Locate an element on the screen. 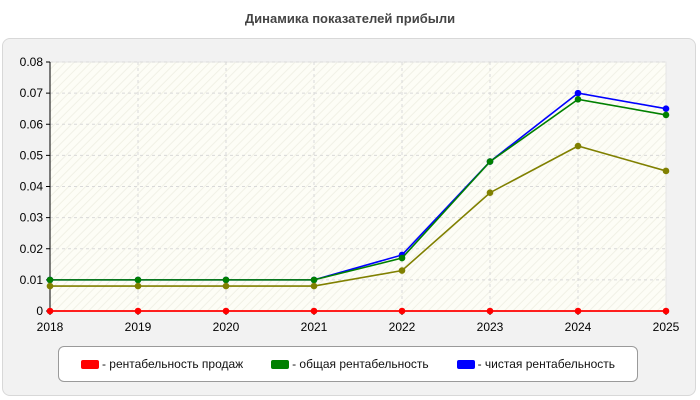 This screenshot has width=700, height=400. y-tick-label: 0.05 is located at coordinates (32, 155).